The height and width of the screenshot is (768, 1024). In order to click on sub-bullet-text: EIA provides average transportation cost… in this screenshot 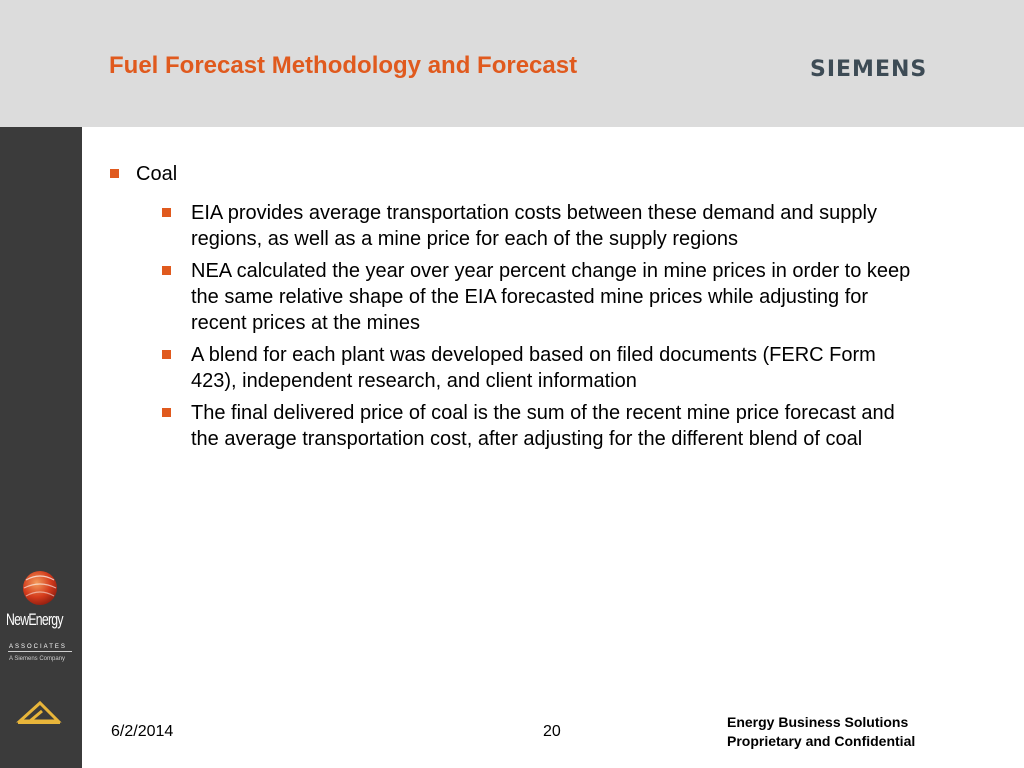, I will do `click(534, 226)`.